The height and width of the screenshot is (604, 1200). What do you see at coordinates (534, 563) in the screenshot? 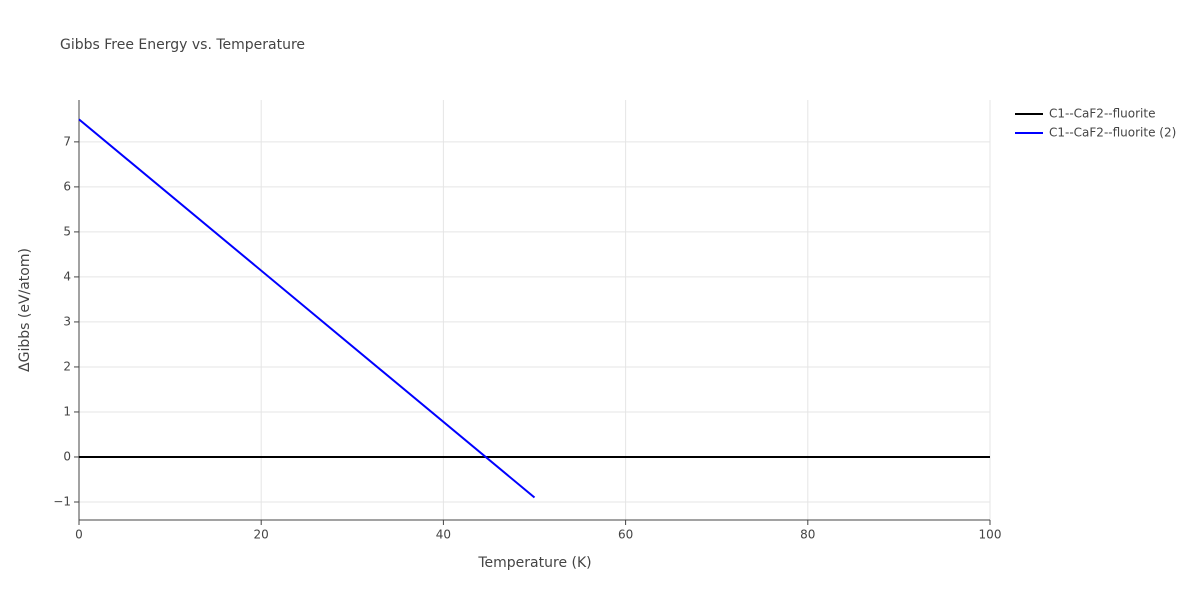
I see `x-axis-label: Temperature (K)` at bounding box center [534, 563].